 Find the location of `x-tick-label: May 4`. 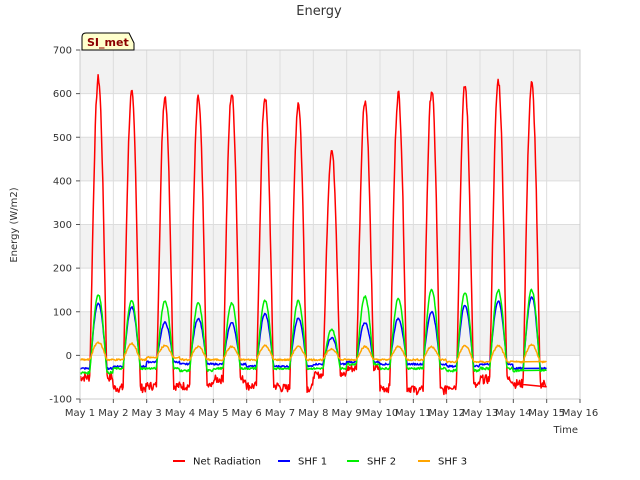

x-tick-label: May 4 is located at coordinates (180, 413).